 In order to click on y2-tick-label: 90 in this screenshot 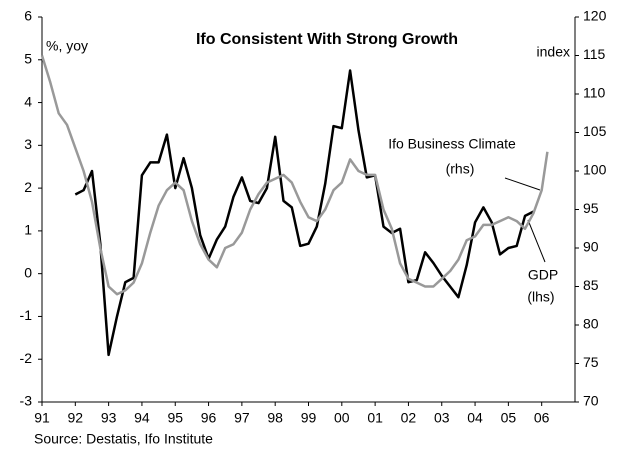, I will do `click(591, 247)`.